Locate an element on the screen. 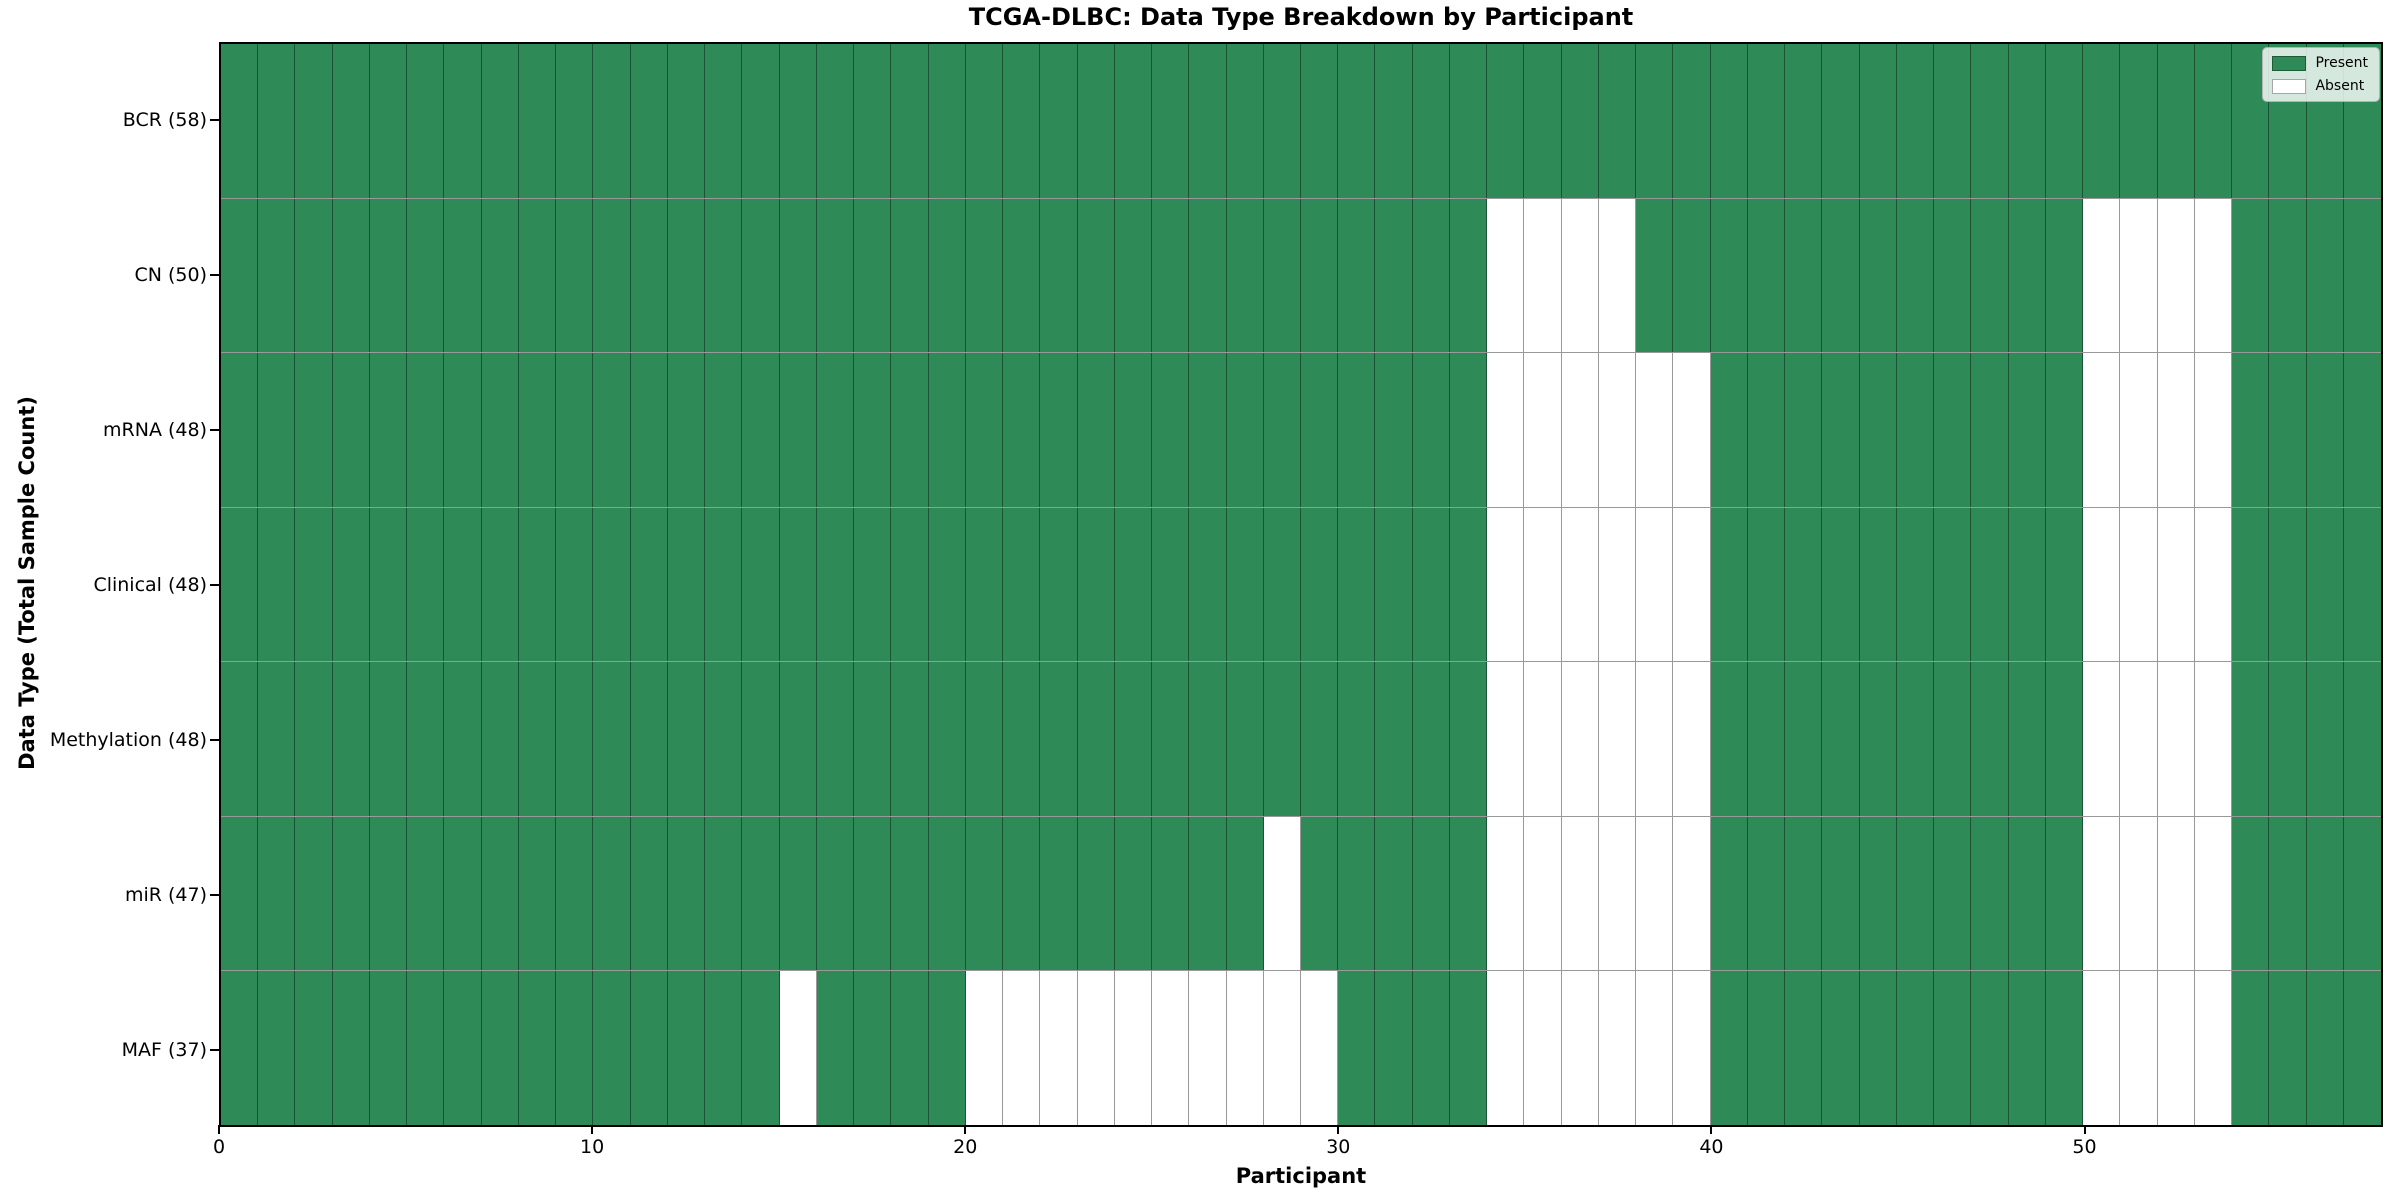  x-tick-label: 0 is located at coordinates (219, 1147).